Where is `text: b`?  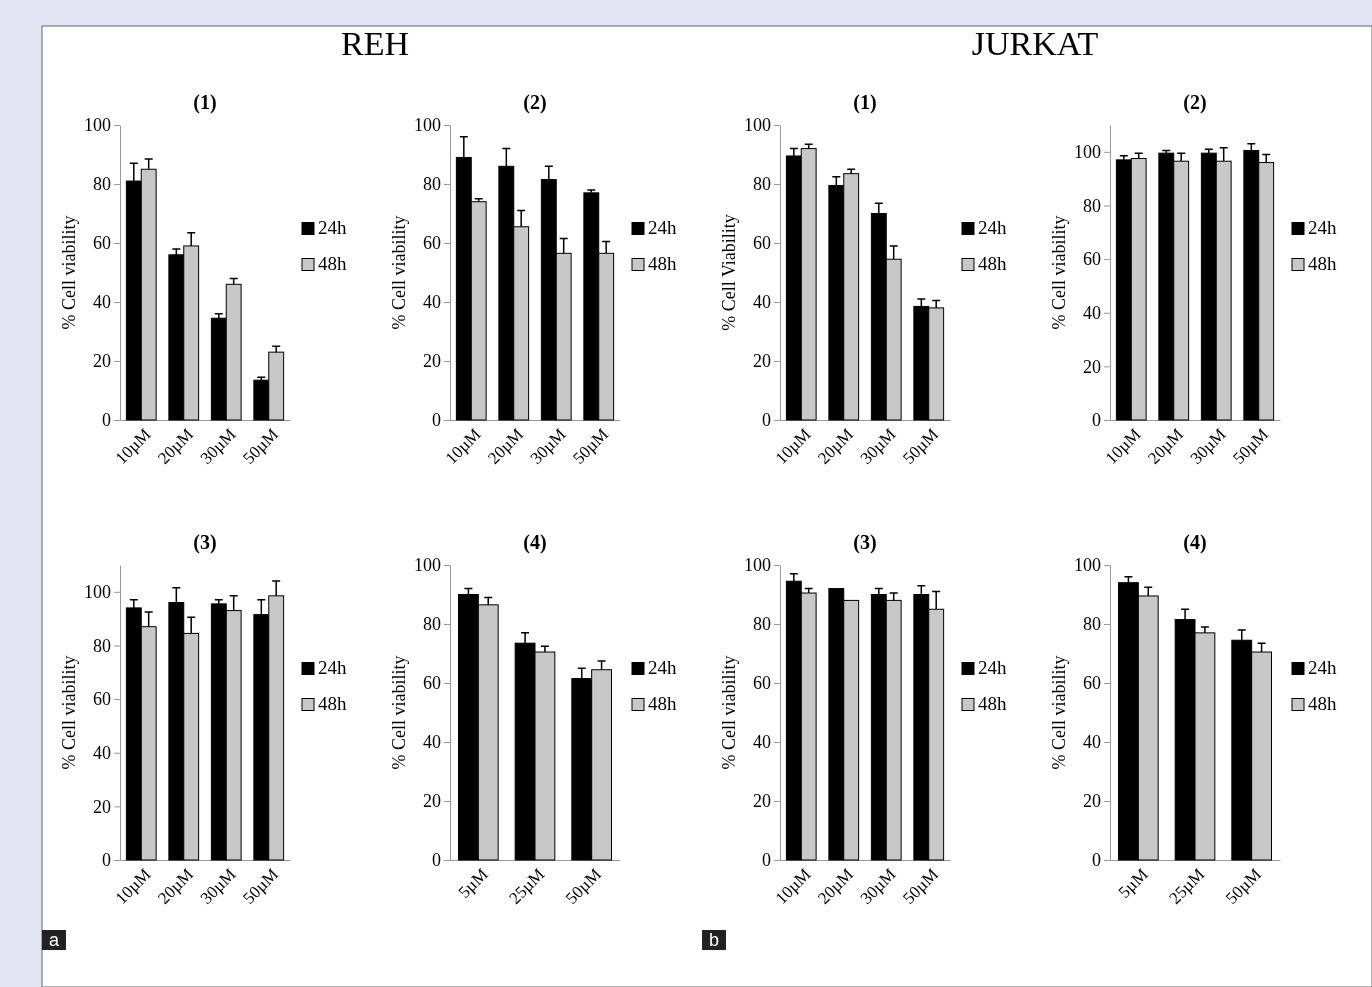 text: b is located at coordinates (714, 940).